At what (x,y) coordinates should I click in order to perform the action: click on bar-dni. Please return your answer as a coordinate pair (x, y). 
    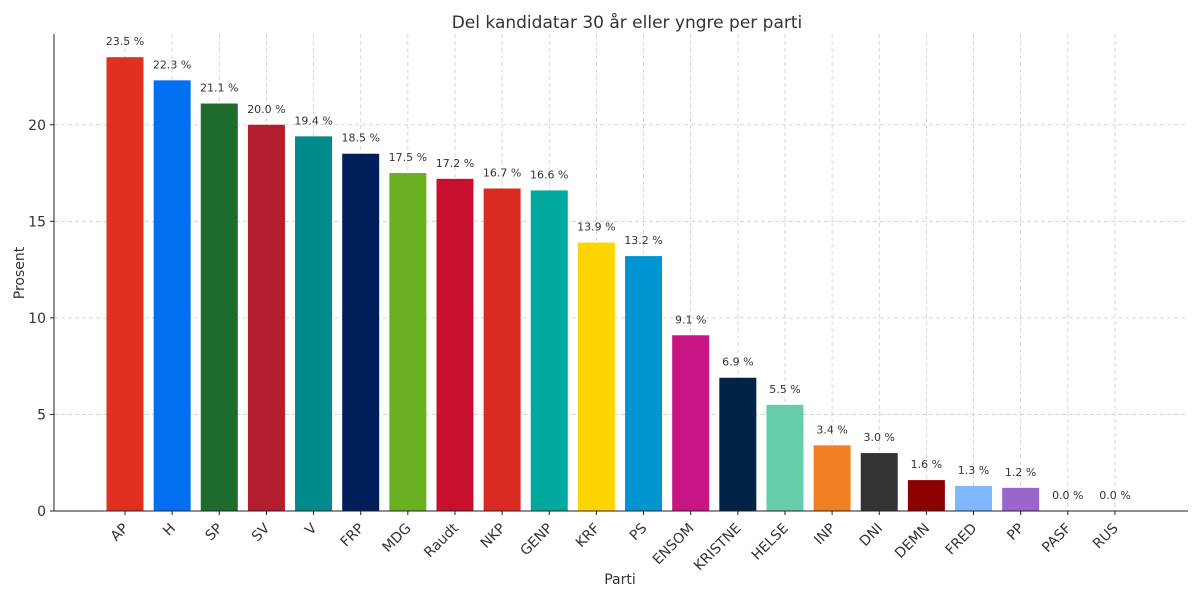
    Looking at the image, I should click on (879, 482).